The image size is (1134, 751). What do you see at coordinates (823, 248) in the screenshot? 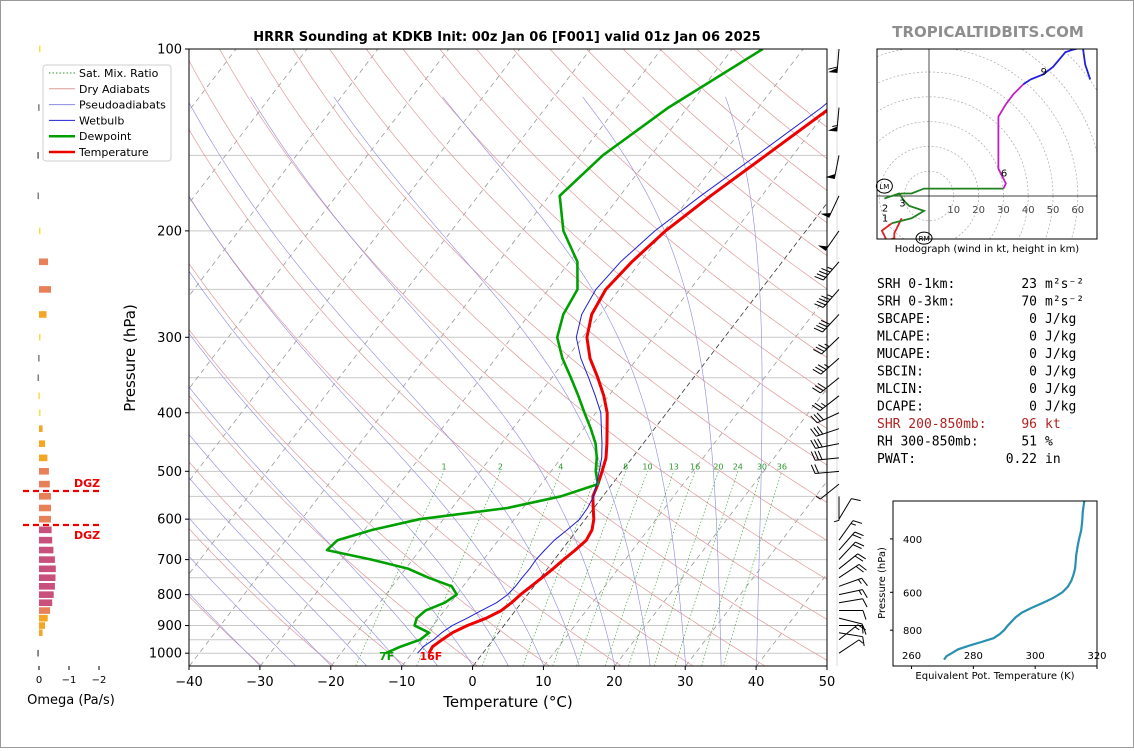
I see `barb-pennant` at bounding box center [823, 248].